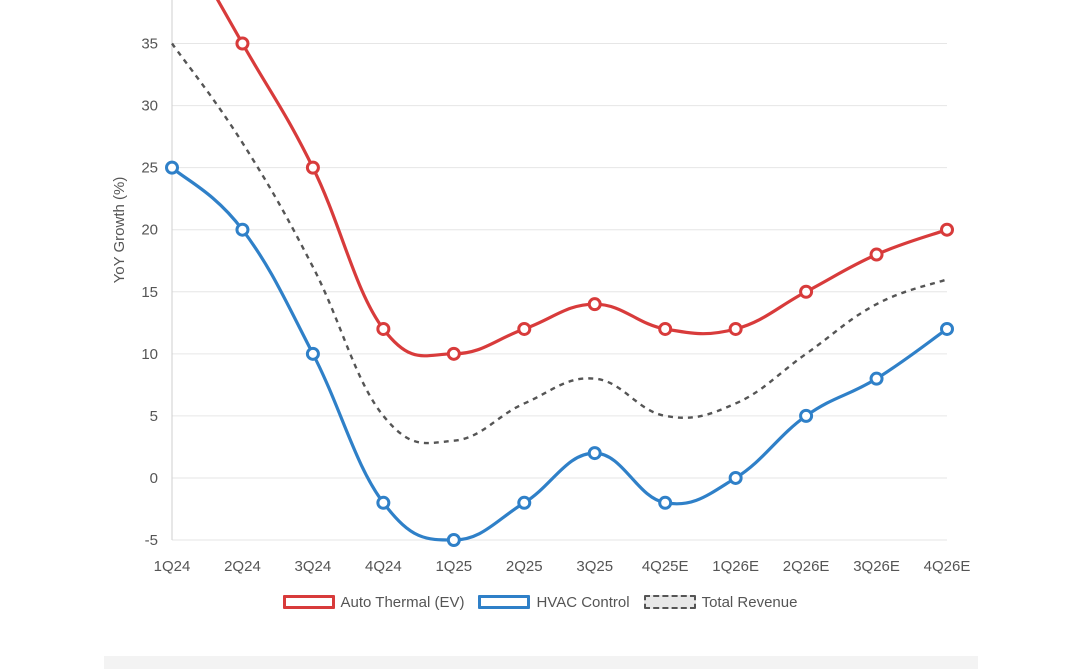  Describe the element at coordinates (402, 602) in the screenshot. I see `legend-label-auto-thermal: Auto Thermal (EV)` at that location.